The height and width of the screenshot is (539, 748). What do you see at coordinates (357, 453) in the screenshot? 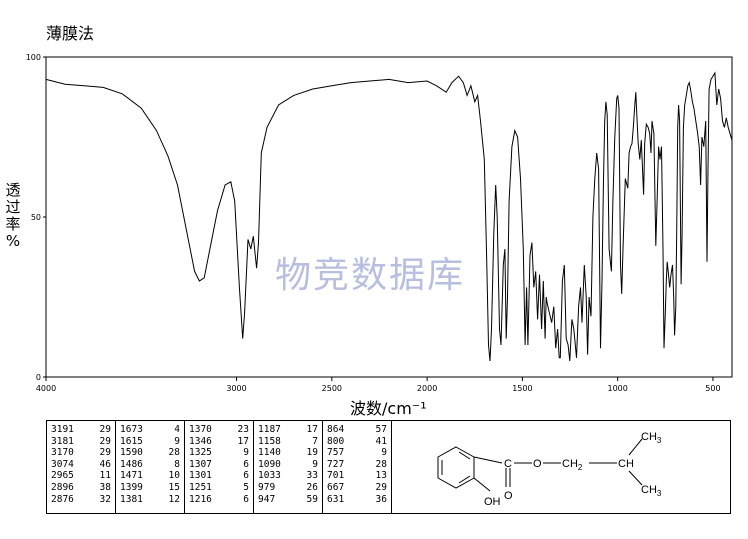
I see `peak-row: 757 9` at bounding box center [357, 453].